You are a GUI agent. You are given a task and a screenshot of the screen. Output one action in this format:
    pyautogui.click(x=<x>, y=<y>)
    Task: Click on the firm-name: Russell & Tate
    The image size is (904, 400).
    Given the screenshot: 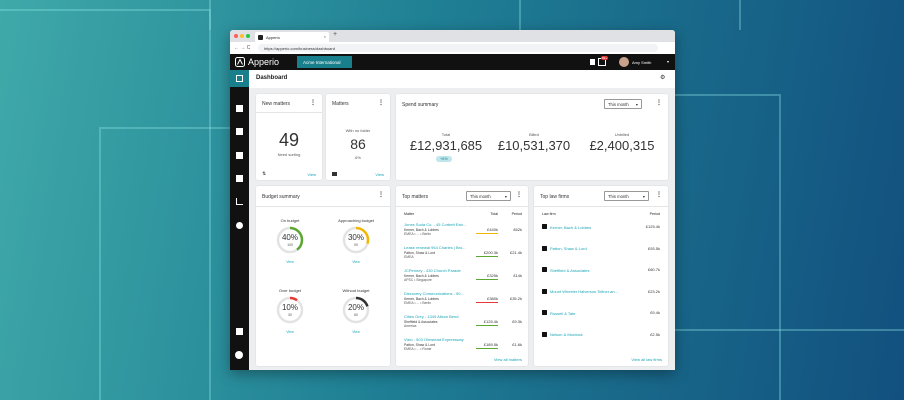 What is the action you would take?
    pyautogui.click(x=563, y=313)
    